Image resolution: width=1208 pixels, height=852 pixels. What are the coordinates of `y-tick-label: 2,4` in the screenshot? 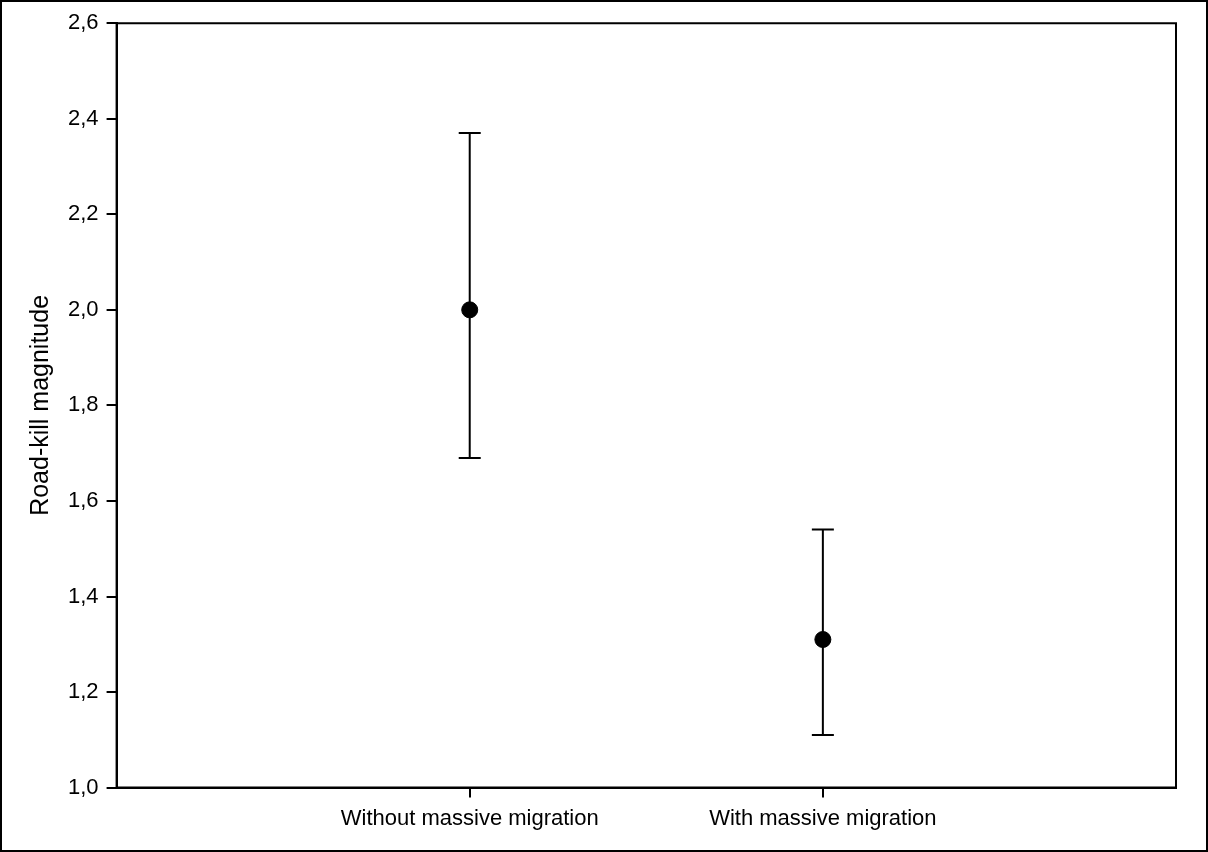 It's located at (83, 117).